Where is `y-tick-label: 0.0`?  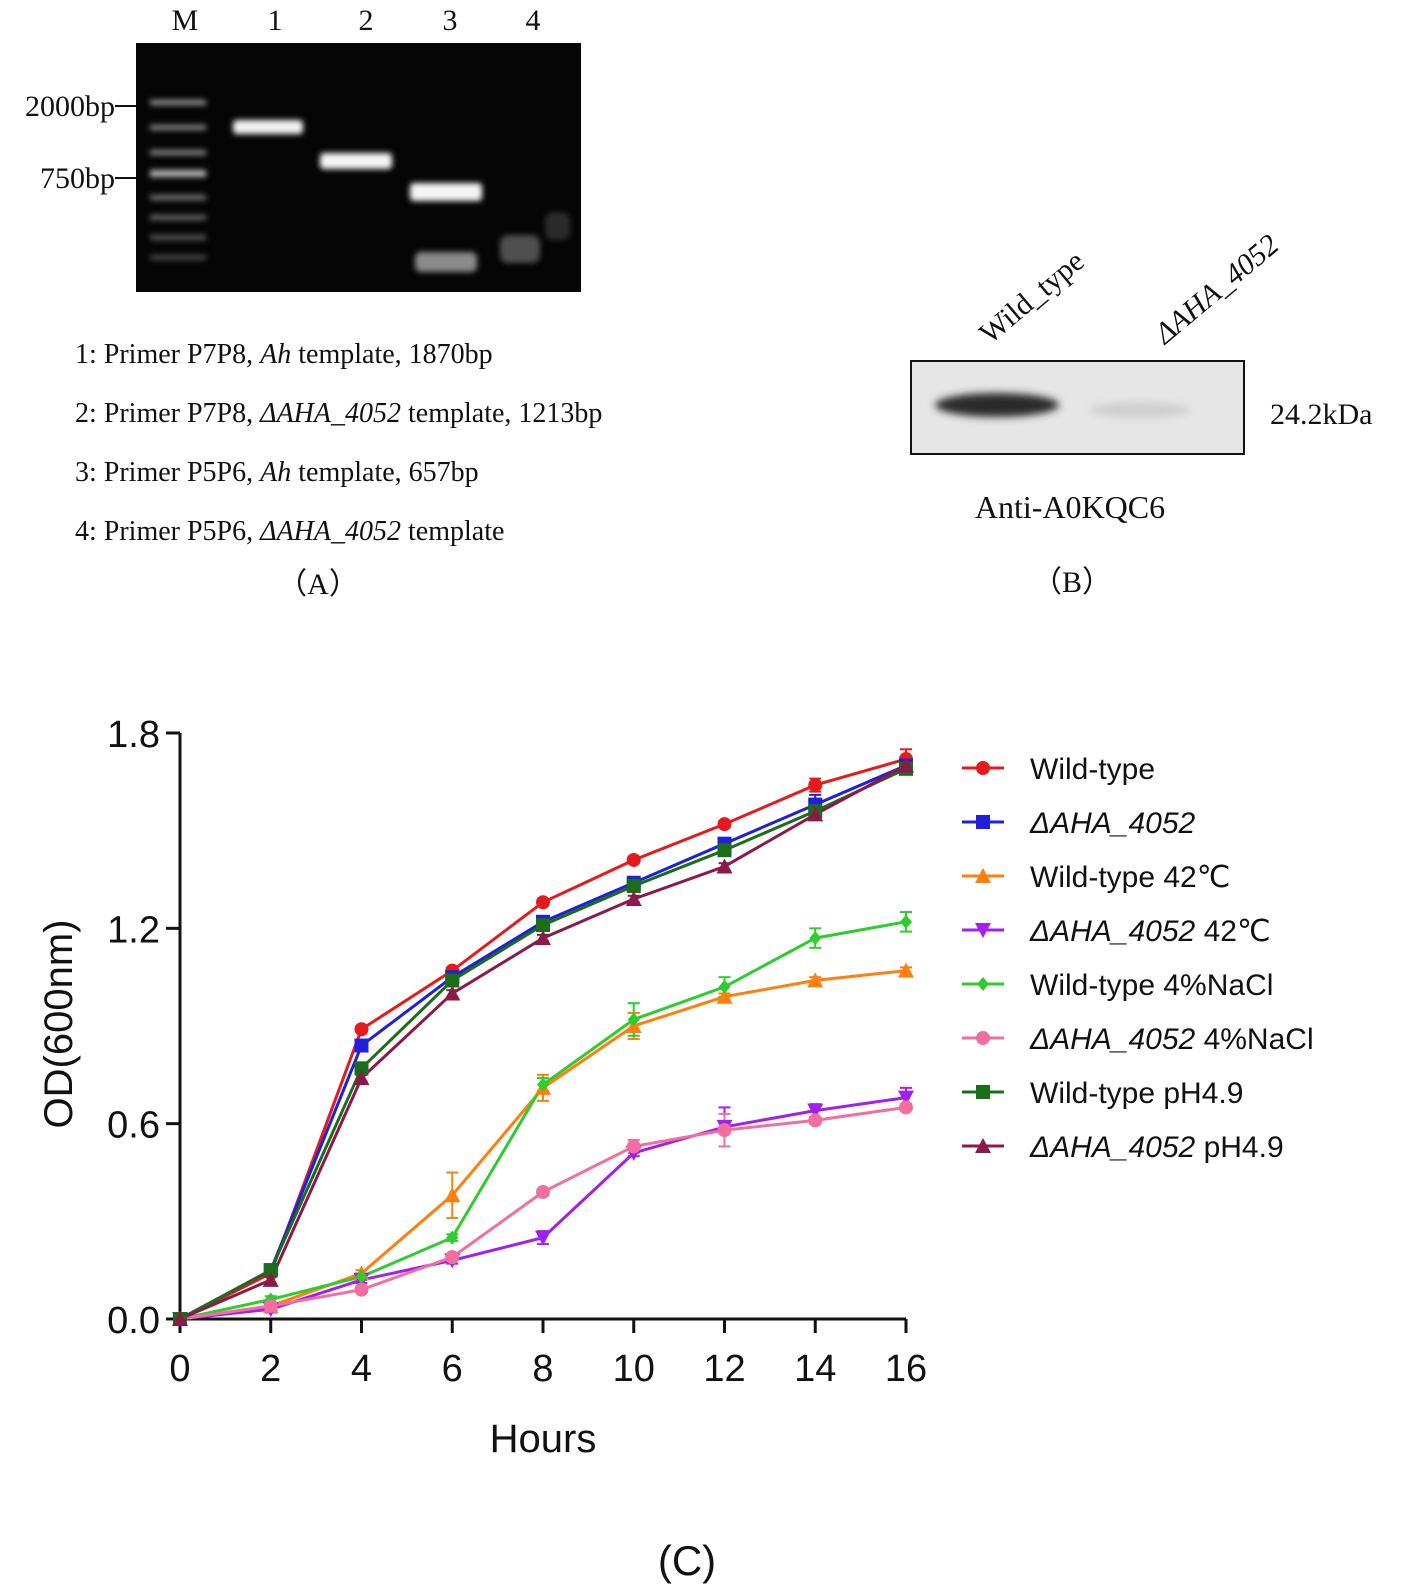 y-tick-label: 0.0 is located at coordinates (133, 1321).